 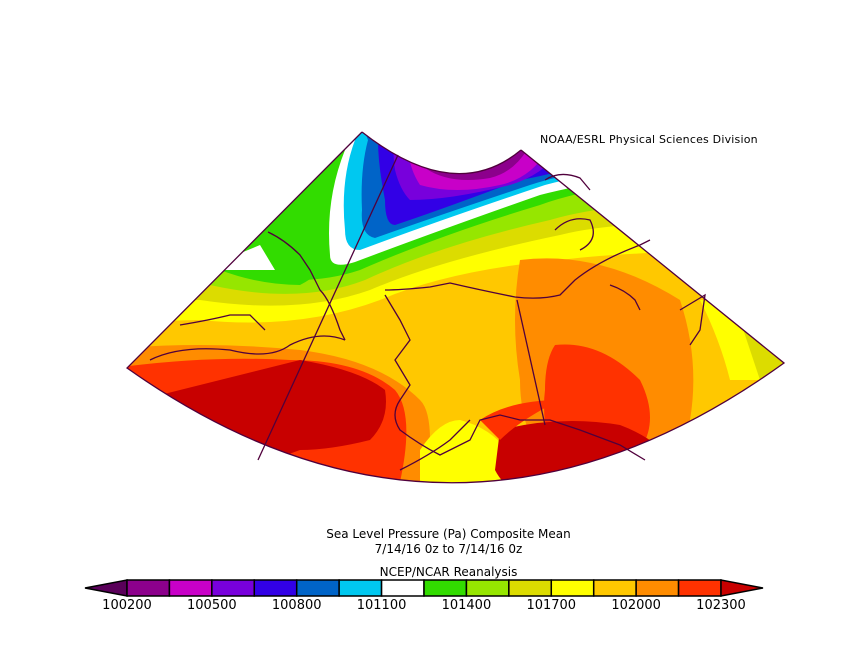 What do you see at coordinates (381, 605) in the screenshot?
I see `colorbar-tick-label: 101100` at bounding box center [381, 605].